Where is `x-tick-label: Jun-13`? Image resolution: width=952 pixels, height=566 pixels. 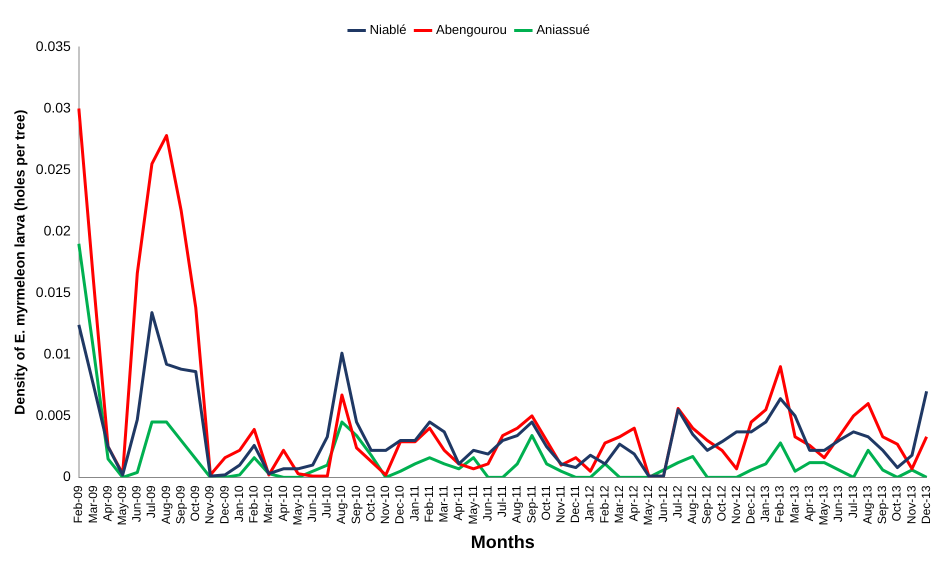 x-tick-label: Jun-13 is located at coordinates (838, 503).